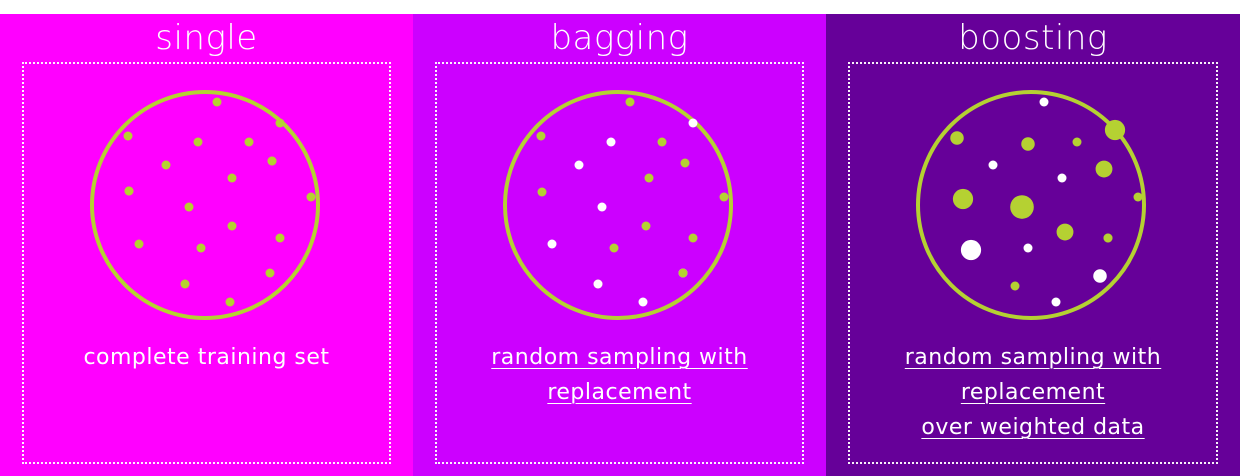 The height and width of the screenshot is (476, 1240). What do you see at coordinates (1033, 38) in the screenshot?
I see `panel-title: boosting` at bounding box center [1033, 38].